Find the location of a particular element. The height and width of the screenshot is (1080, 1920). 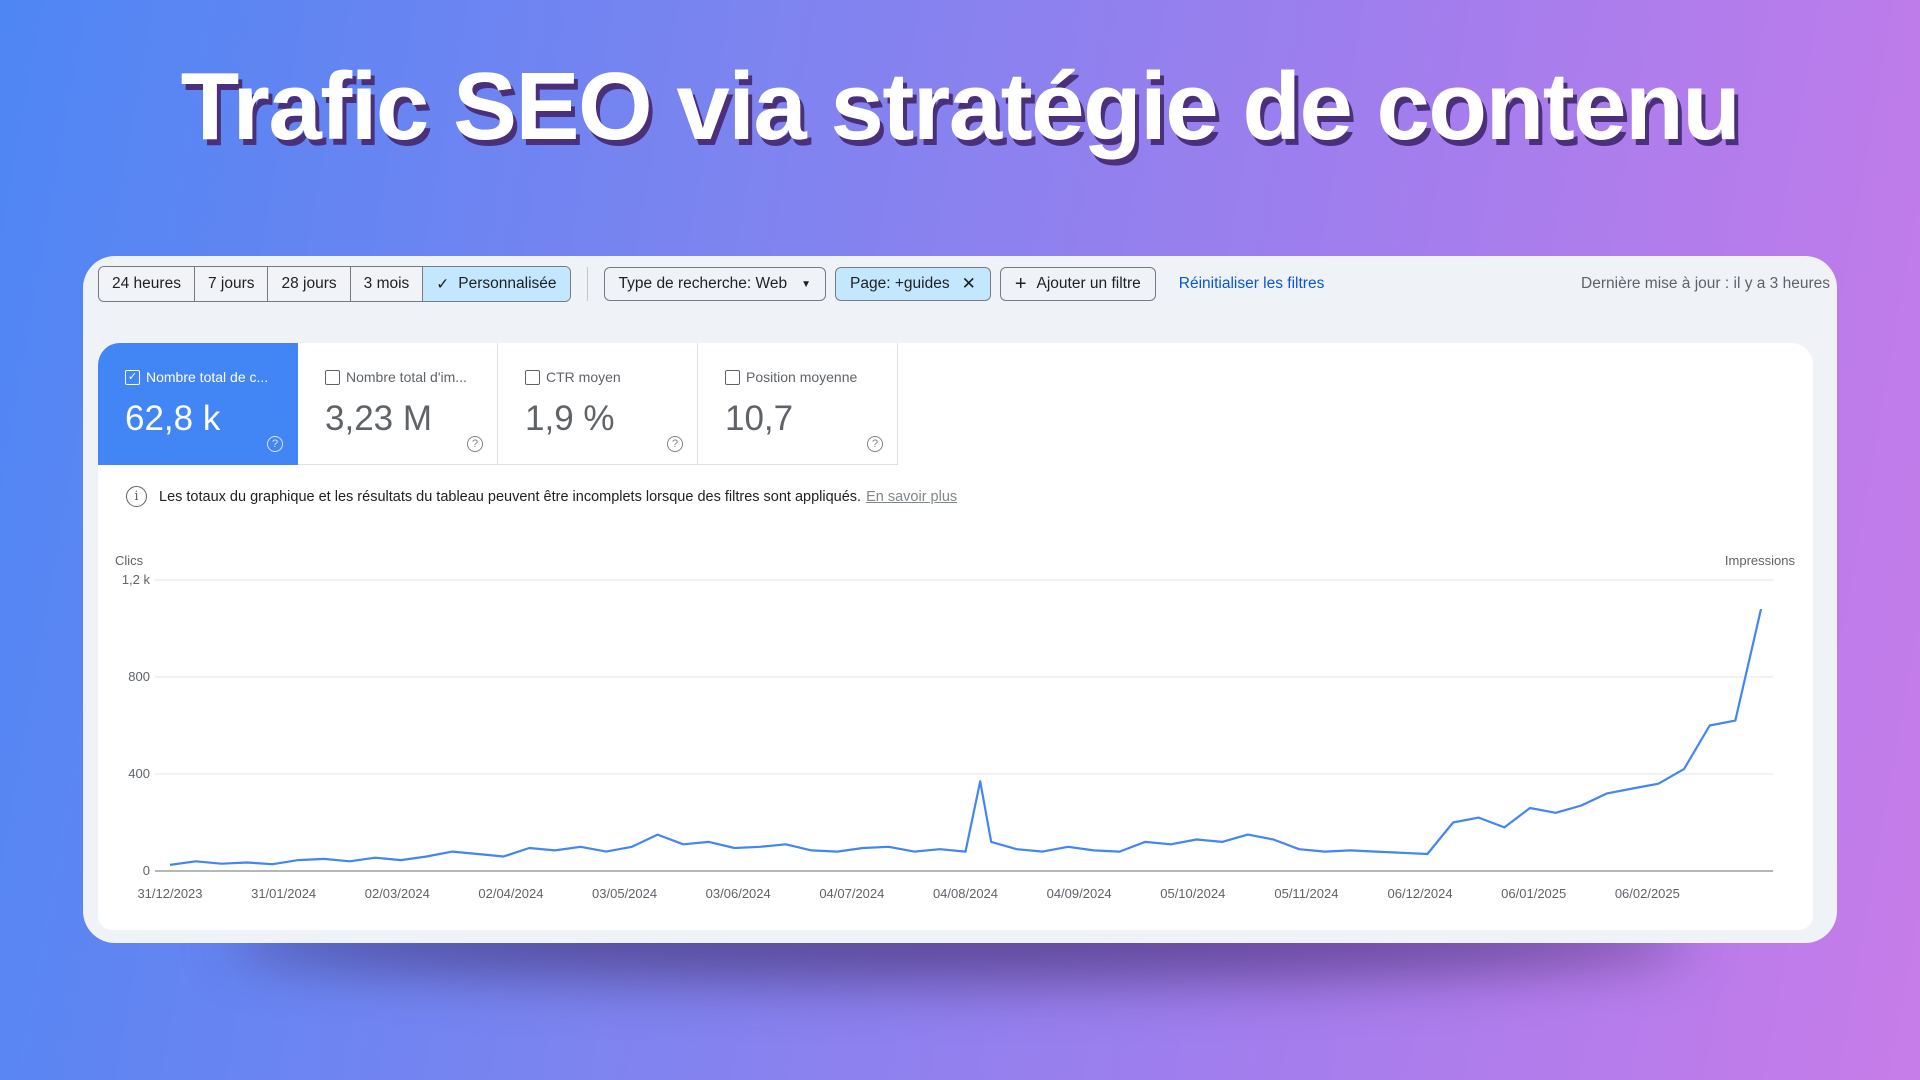

metric-clicks: ✓ Nombre total de c... 62,8 k ? is located at coordinates (198, 404).